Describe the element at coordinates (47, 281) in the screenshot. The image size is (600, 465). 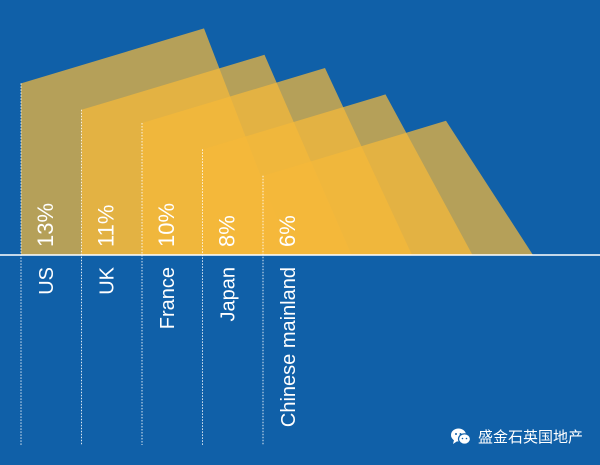
I see `category-label-0: US` at that location.